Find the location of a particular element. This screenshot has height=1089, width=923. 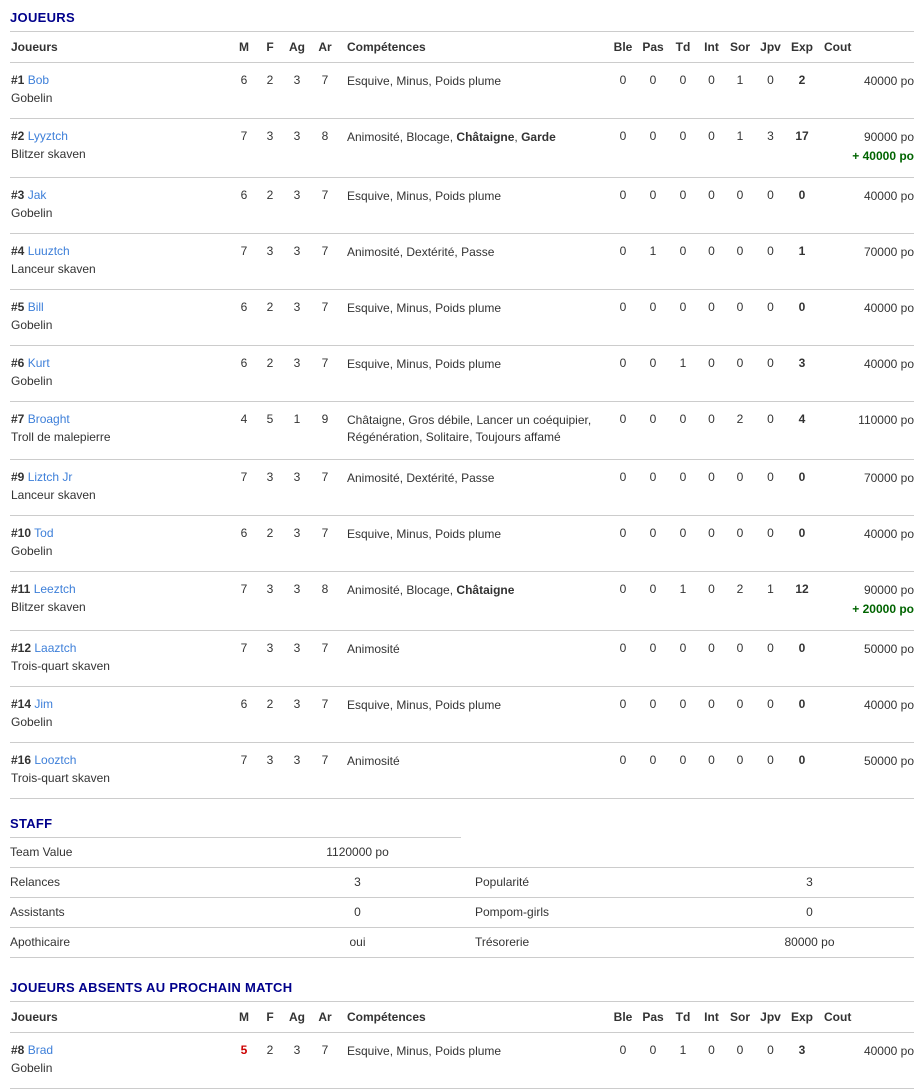

stat-m: 4 is located at coordinates (244, 430).